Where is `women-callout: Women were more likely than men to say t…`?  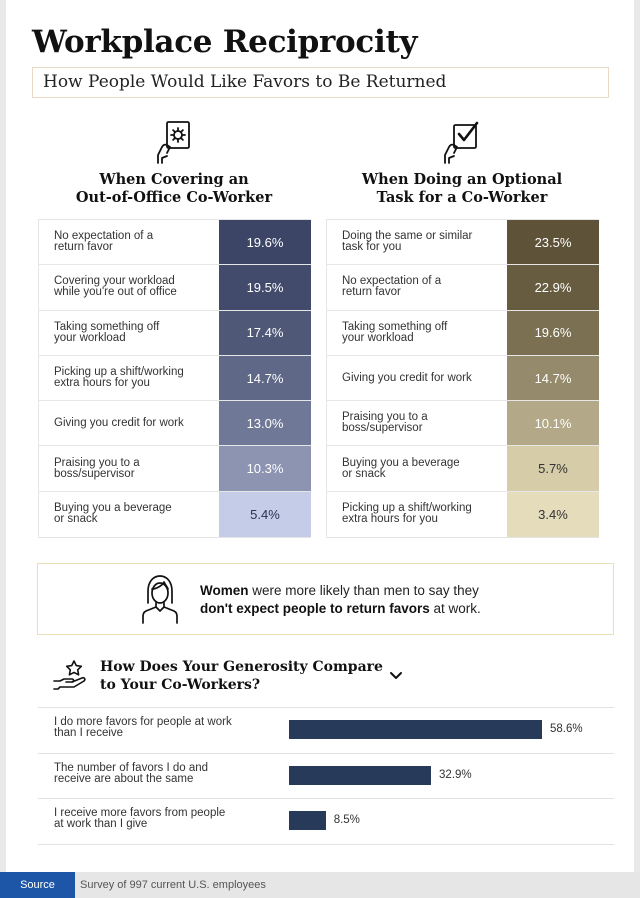
women-callout: Women were more likely than men to say t… is located at coordinates (325, 599).